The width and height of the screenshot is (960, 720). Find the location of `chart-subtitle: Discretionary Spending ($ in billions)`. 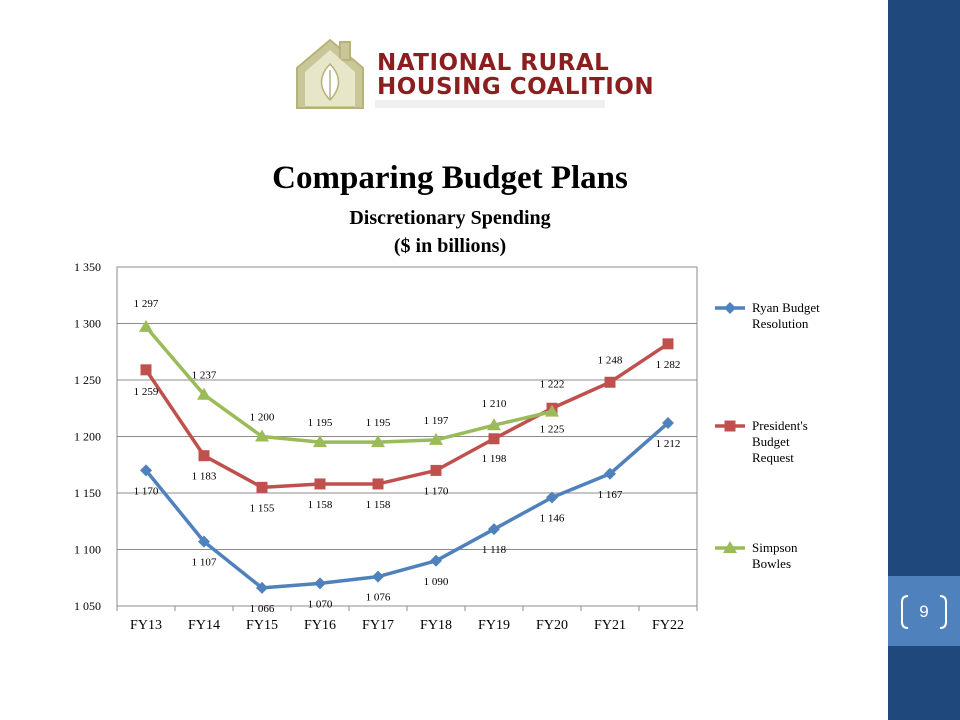

chart-subtitle: Discretionary Spending ($ in billions) is located at coordinates (450, 232).